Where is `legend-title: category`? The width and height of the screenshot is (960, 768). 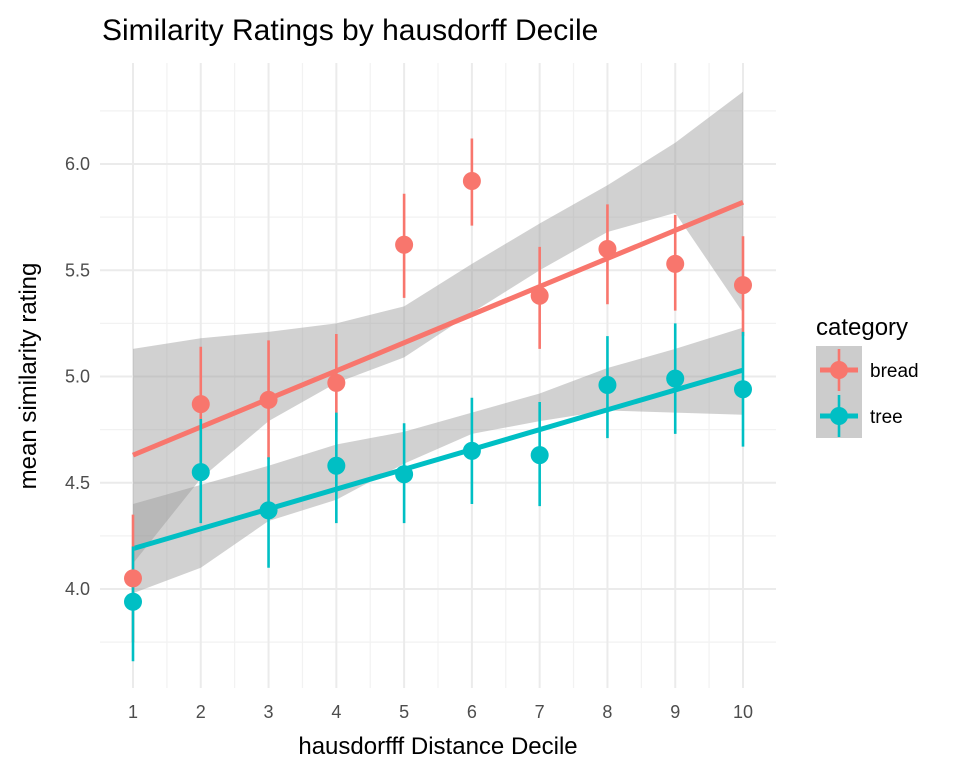
legend-title: category is located at coordinates (862, 327).